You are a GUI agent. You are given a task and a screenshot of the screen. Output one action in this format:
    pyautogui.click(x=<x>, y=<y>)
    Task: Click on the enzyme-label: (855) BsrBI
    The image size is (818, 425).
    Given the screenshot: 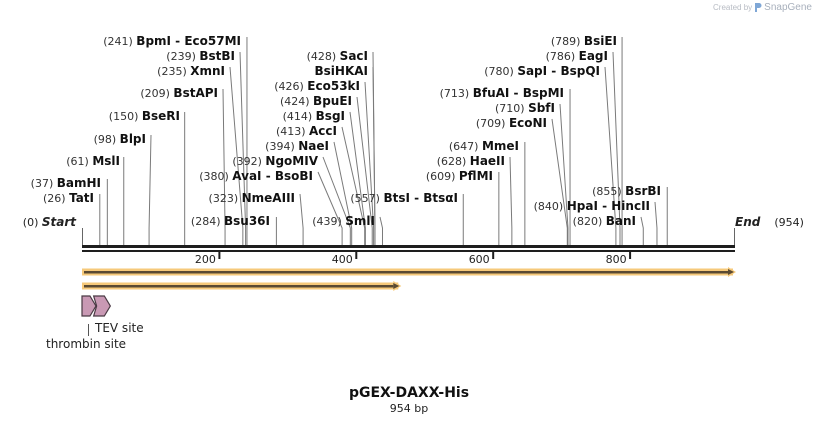 What is the action you would take?
    pyautogui.click(x=626, y=191)
    